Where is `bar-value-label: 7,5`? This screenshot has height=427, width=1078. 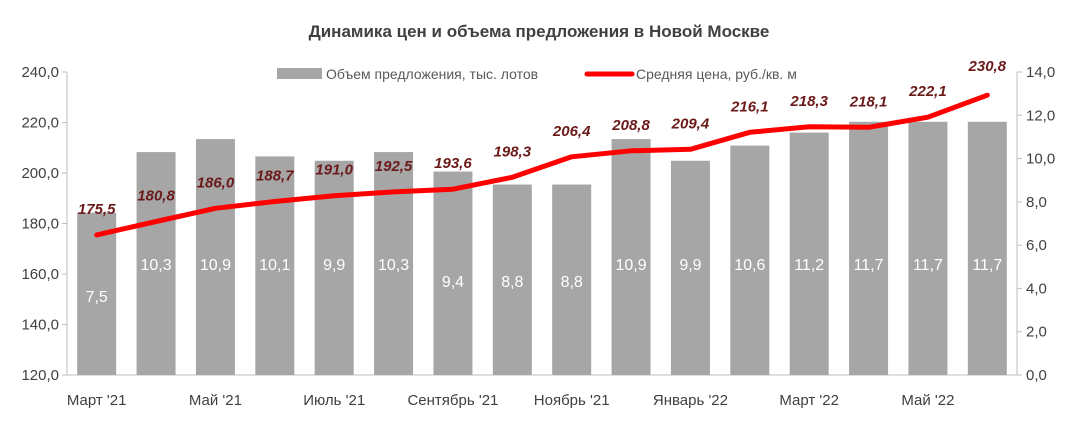 bar-value-label: 7,5 is located at coordinates (97, 297).